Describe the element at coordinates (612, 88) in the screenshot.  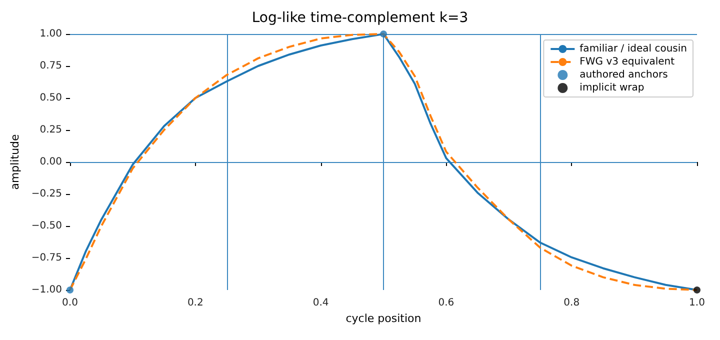
I see `legend-label: implicit wrap` at that location.